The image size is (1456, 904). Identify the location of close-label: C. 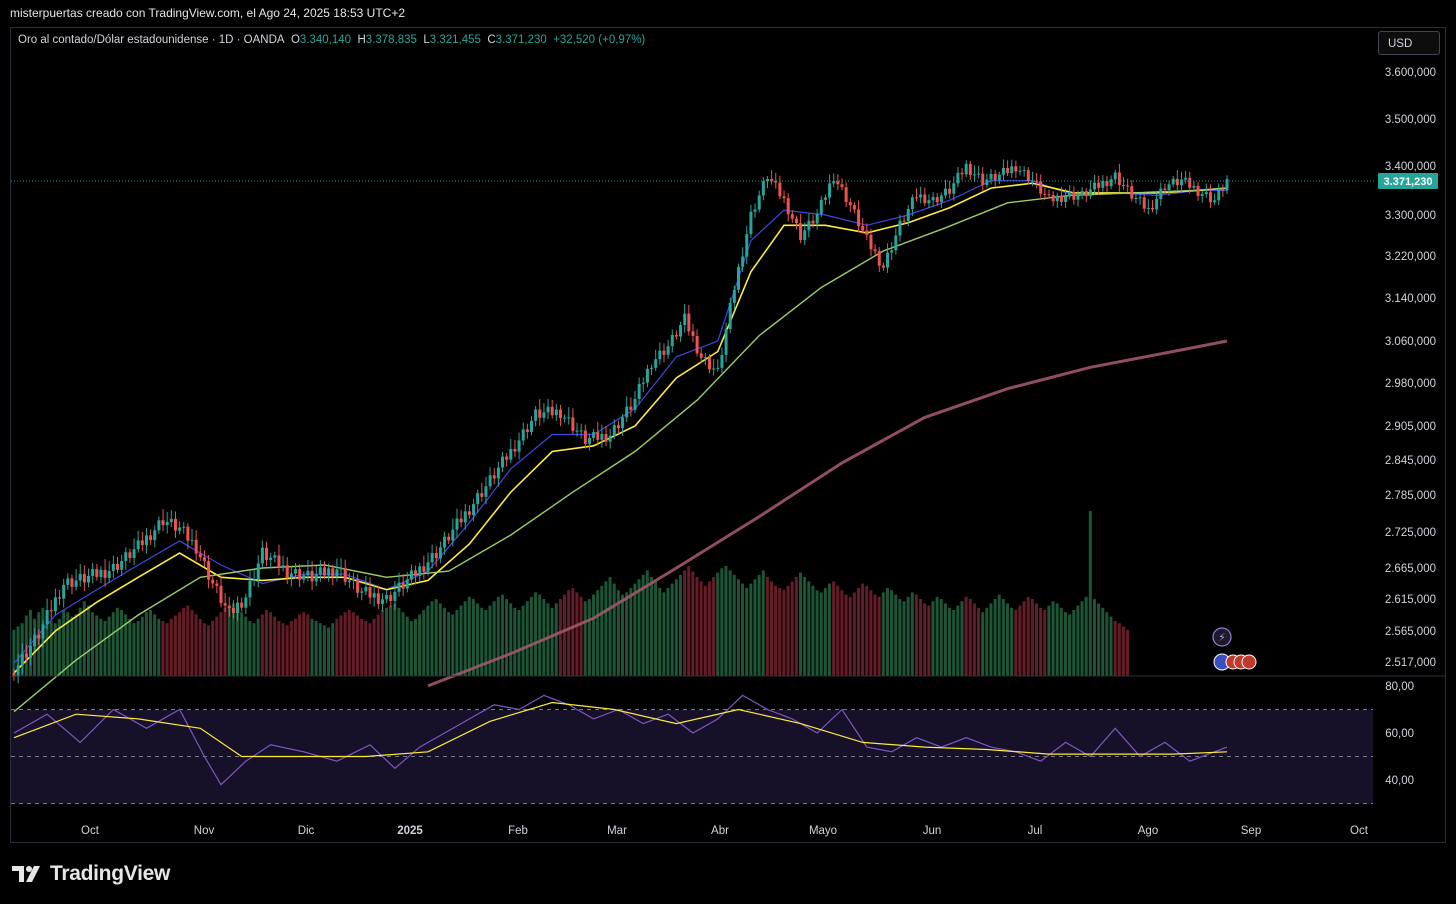
(491, 40).